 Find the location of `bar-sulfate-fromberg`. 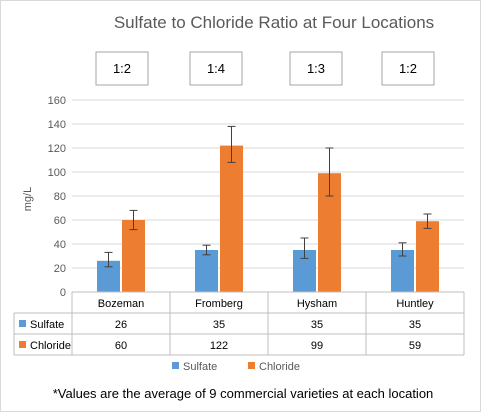

bar-sulfate-fromberg is located at coordinates (206, 271).